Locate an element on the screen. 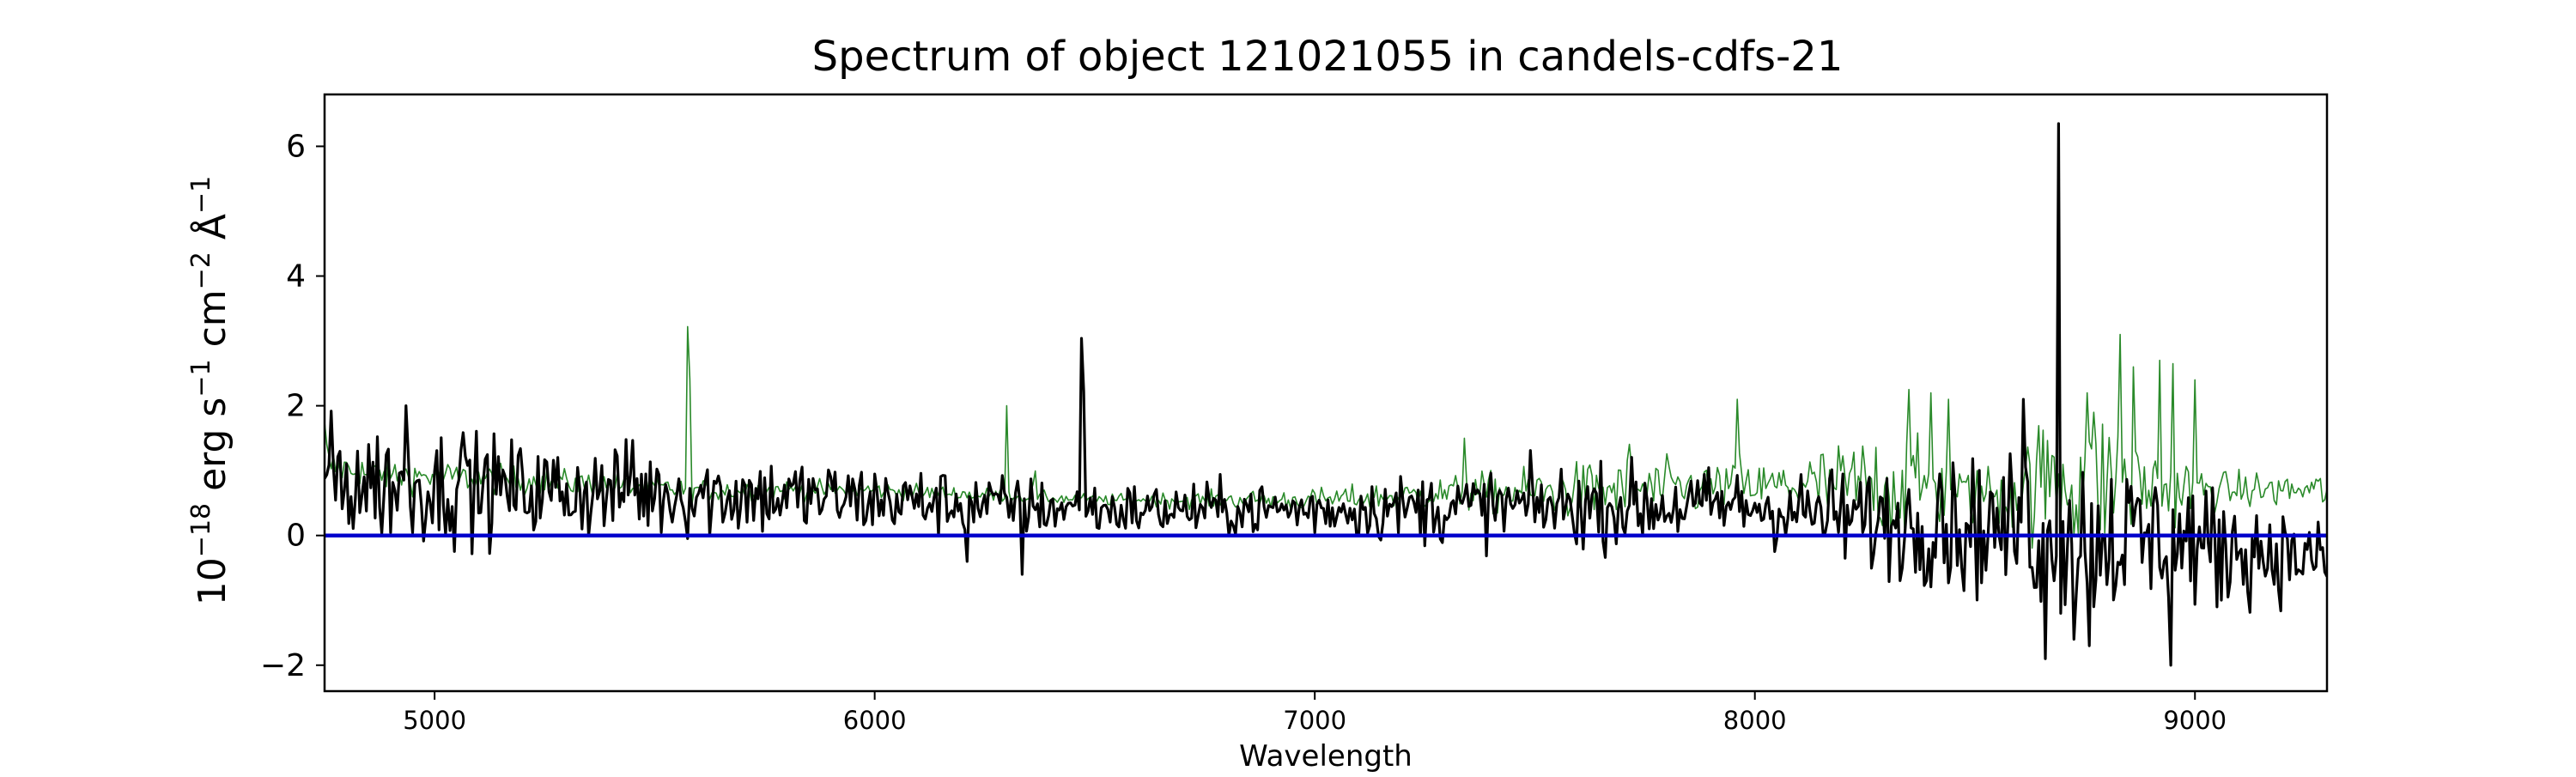 This screenshot has height=777, width=2576. x-tick-label: 6000 is located at coordinates (875, 720).